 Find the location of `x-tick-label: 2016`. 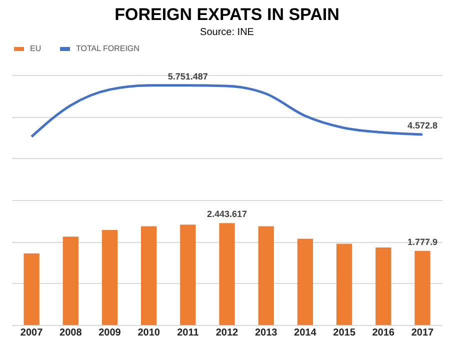

x-tick-label: 2016 is located at coordinates (383, 333).